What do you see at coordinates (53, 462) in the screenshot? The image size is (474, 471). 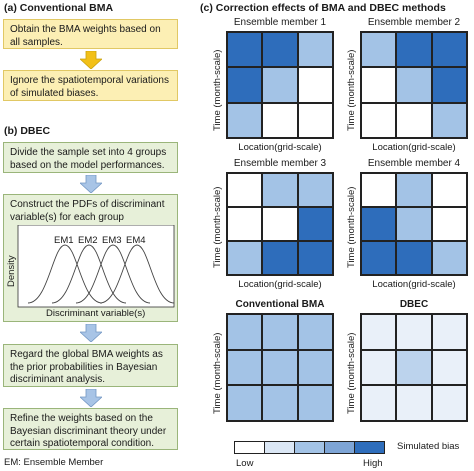 I see `footnote: EM: Ensemble Member` at bounding box center [53, 462].